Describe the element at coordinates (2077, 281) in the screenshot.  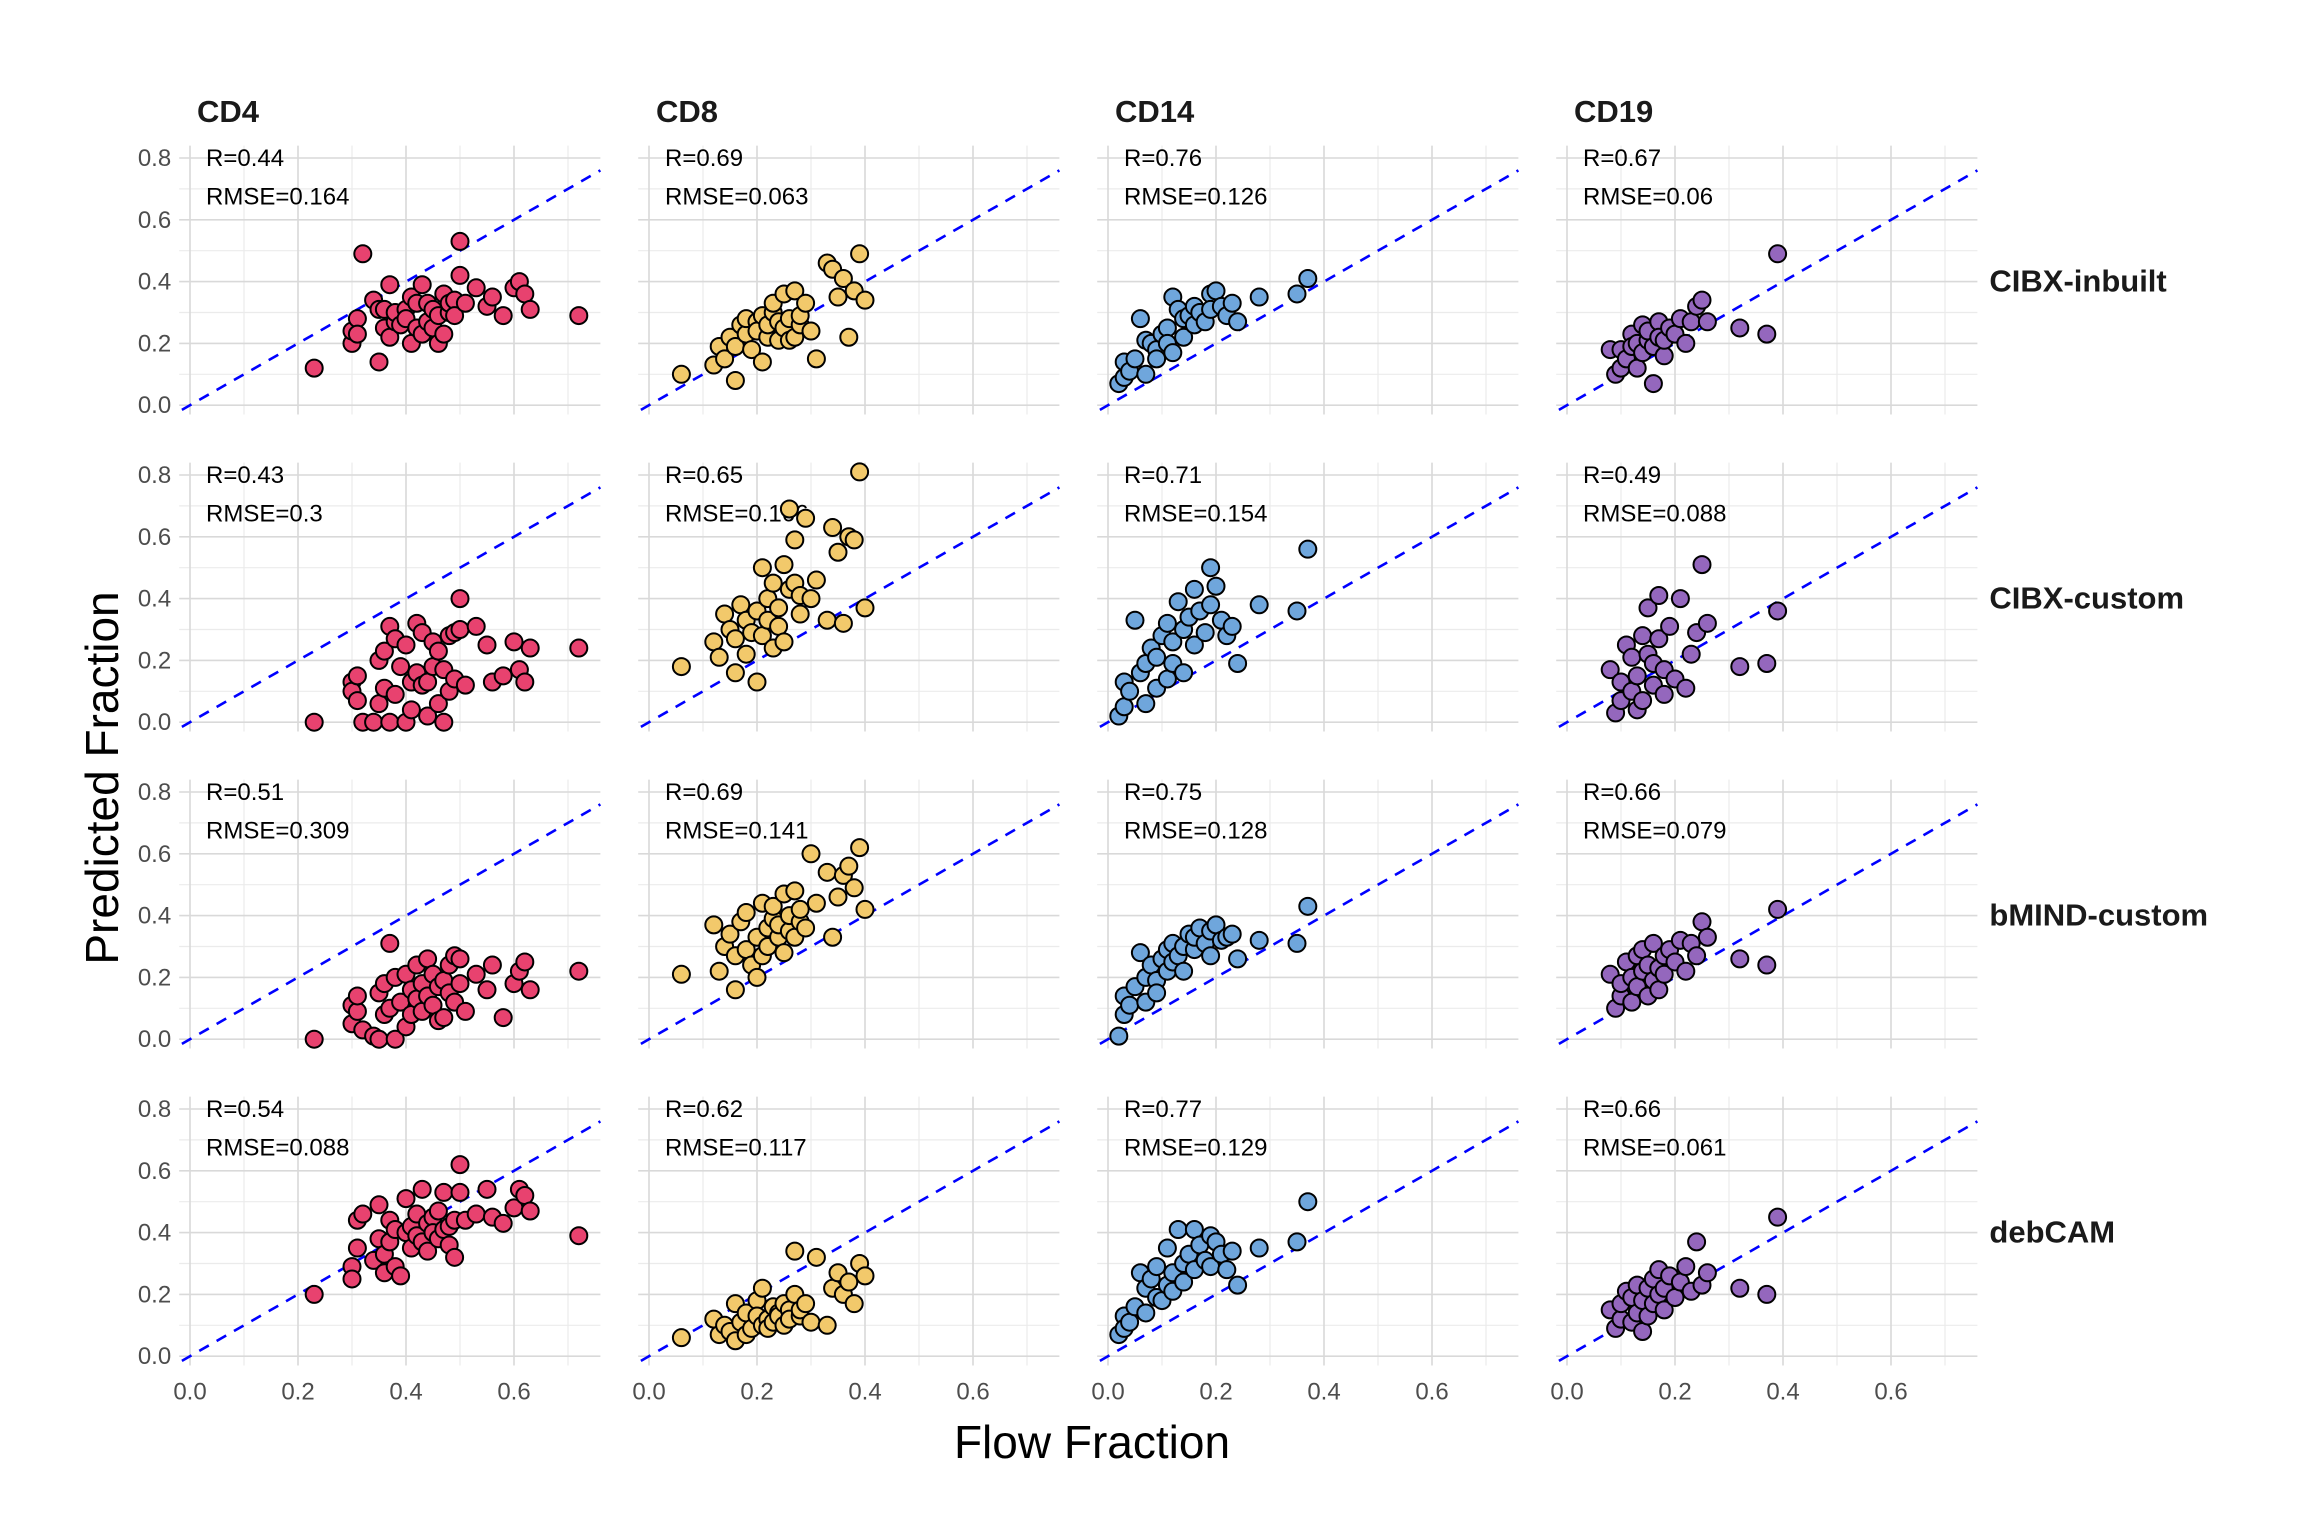
I see `row-label-cibx-inbuilt: CIBX-inbuilt` at that location.